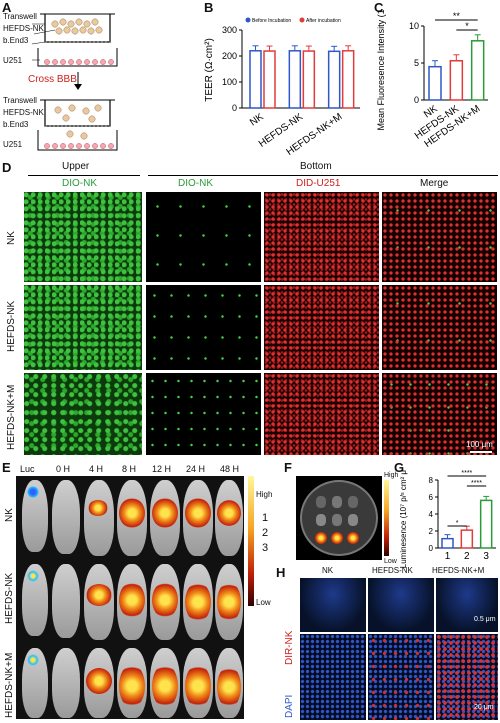 Image resolution: width=500 pixels, height=723 pixels. What do you see at coordinates (66, 683) in the screenshot?
I see `mouse-hefdsm-0h` at bounding box center [66, 683].